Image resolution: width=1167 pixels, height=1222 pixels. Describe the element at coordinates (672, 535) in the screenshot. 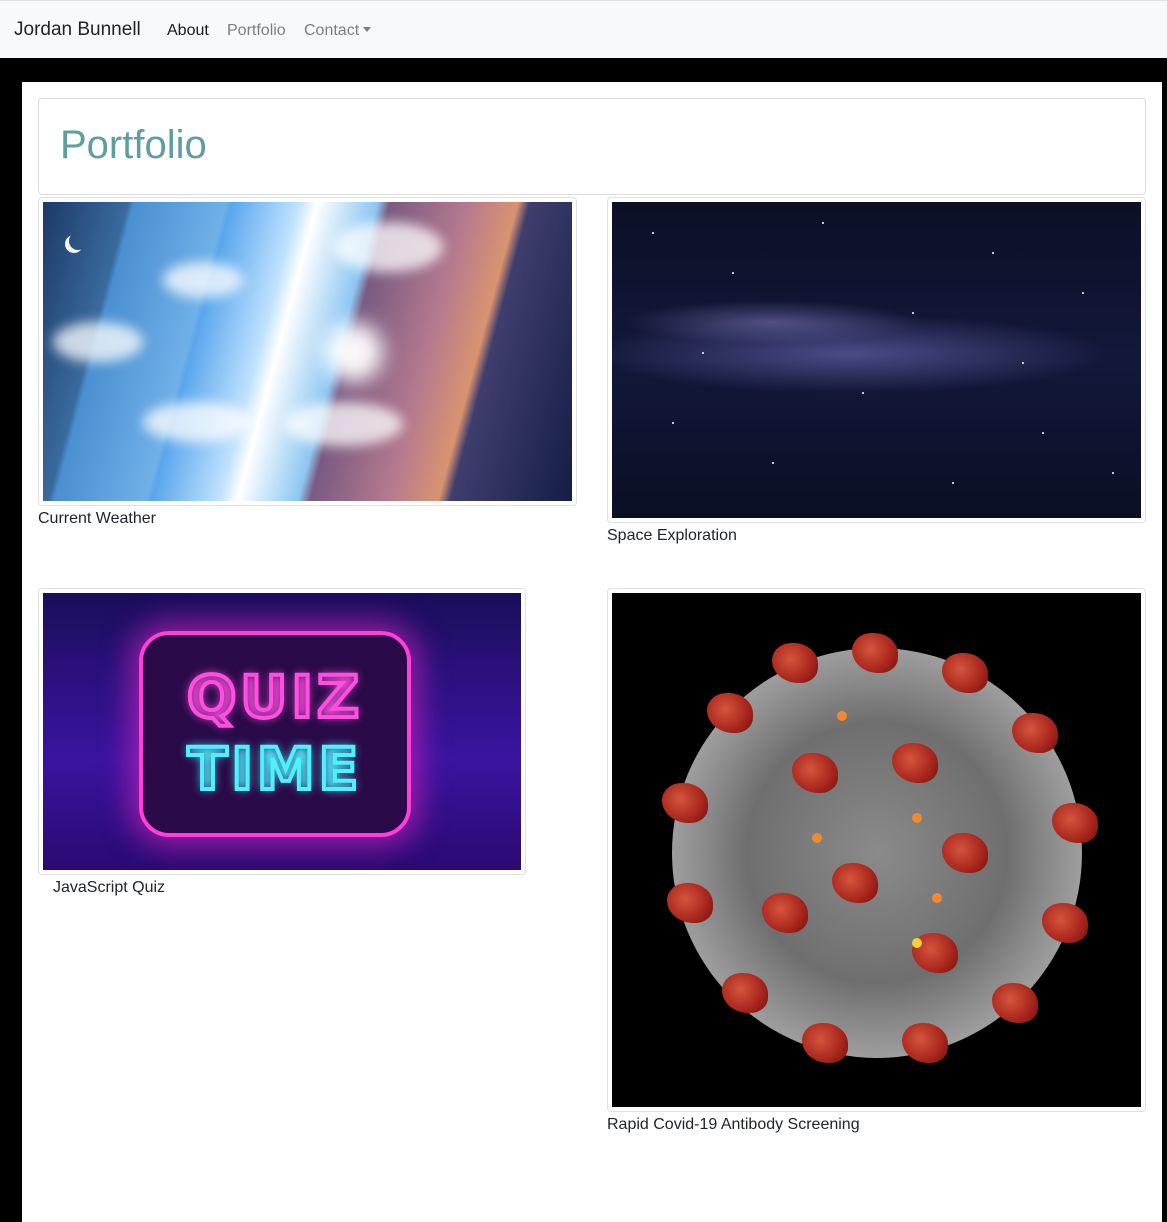

I see `project-caption-space: Space Exploration` at that location.